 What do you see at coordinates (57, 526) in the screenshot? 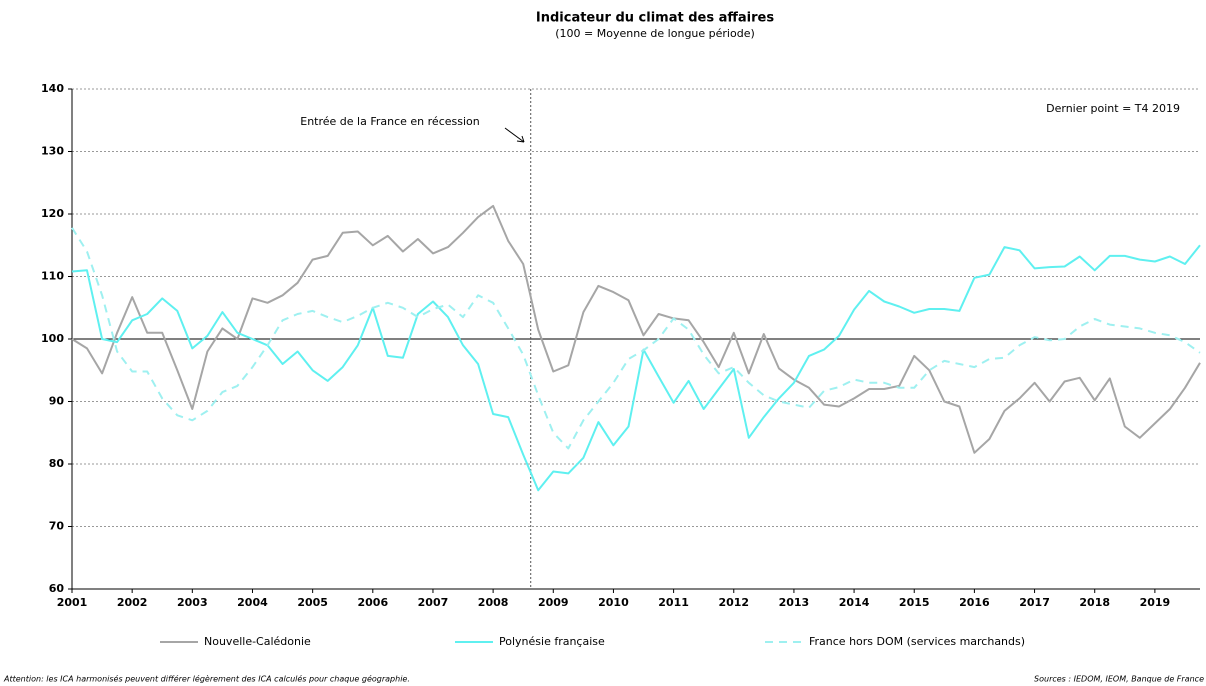
I see `y-tick-label: 70` at bounding box center [57, 526].